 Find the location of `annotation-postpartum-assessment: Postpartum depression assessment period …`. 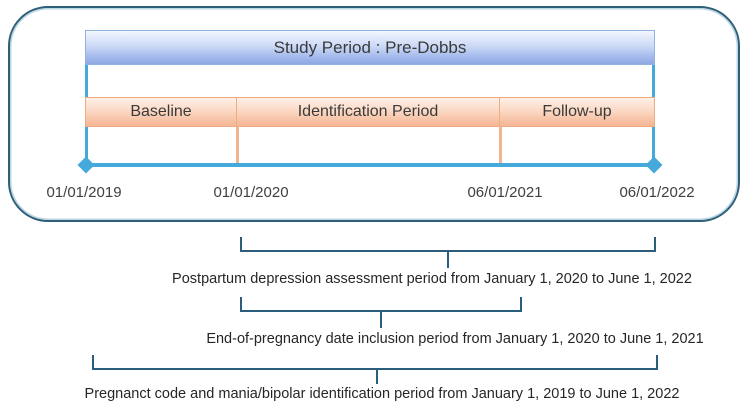

annotation-postpartum-assessment: Postpartum depression assessment period … is located at coordinates (432, 279).